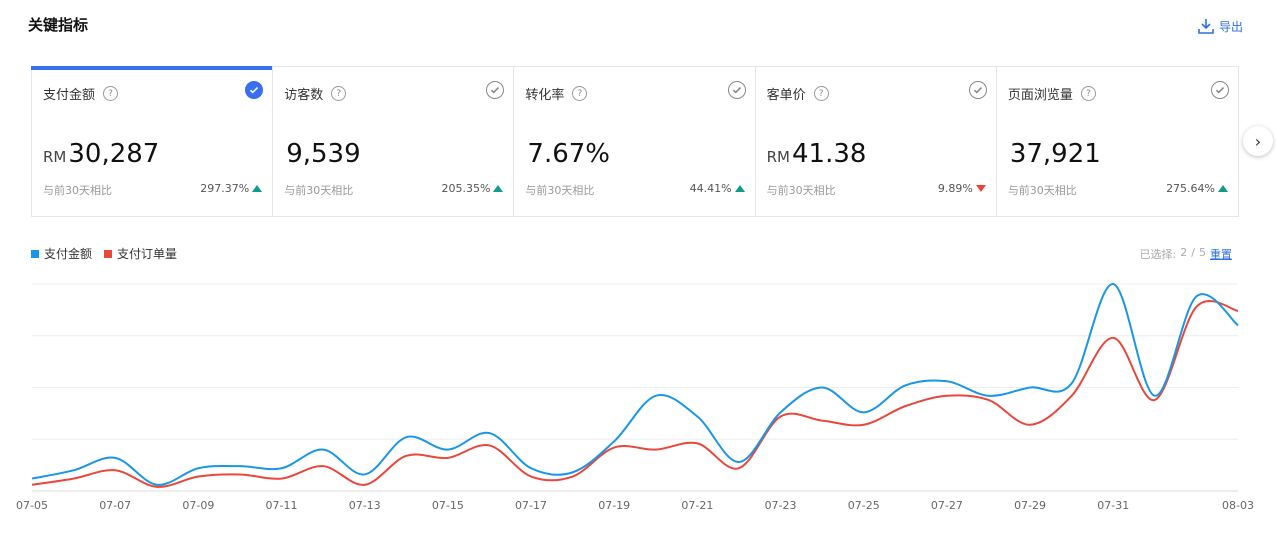  I want to click on delta-value: 44.41%, so click(710, 188).